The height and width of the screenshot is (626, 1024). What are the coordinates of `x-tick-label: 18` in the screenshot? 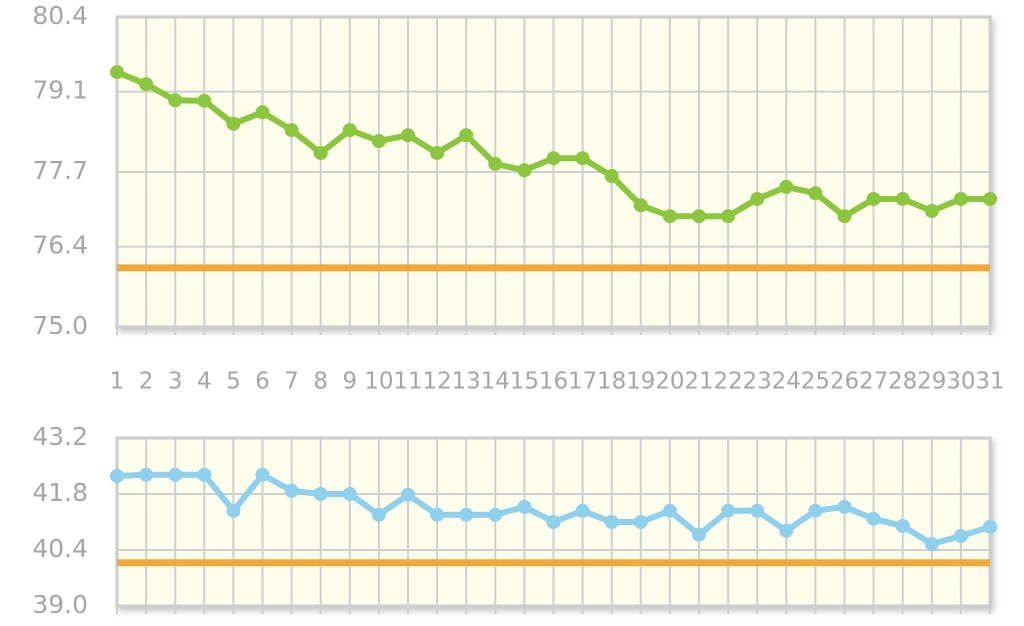 It's located at (611, 382).